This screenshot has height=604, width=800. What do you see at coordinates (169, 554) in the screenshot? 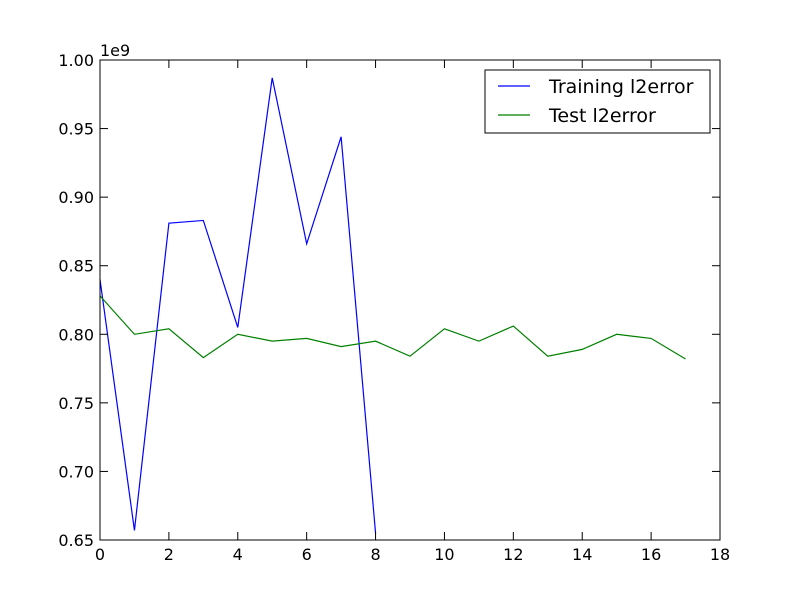
I see `x-tick-label: 2` at bounding box center [169, 554].